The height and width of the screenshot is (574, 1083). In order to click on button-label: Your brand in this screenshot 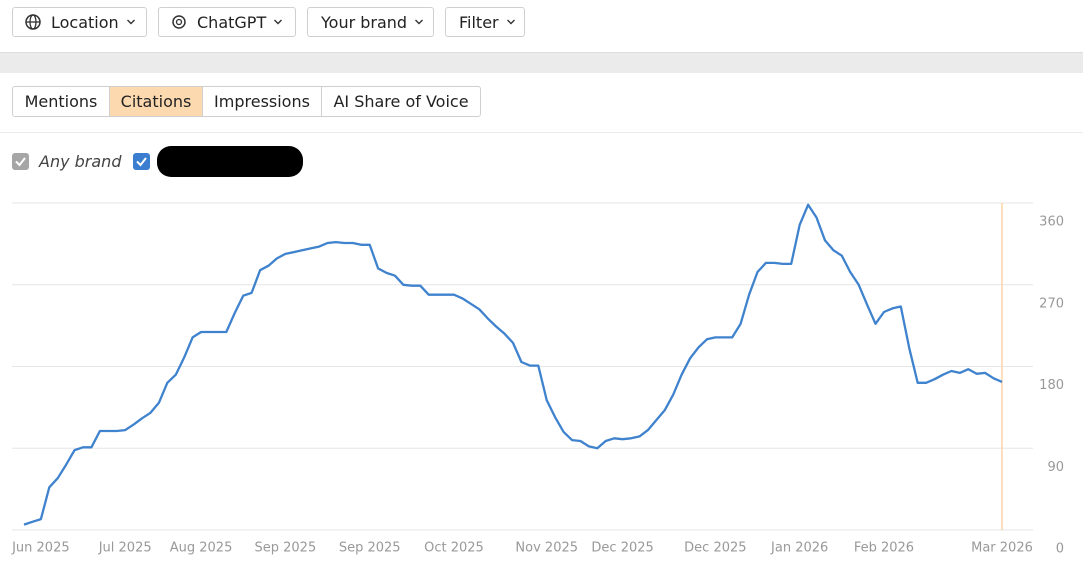, I will do `click(364, 22)`.